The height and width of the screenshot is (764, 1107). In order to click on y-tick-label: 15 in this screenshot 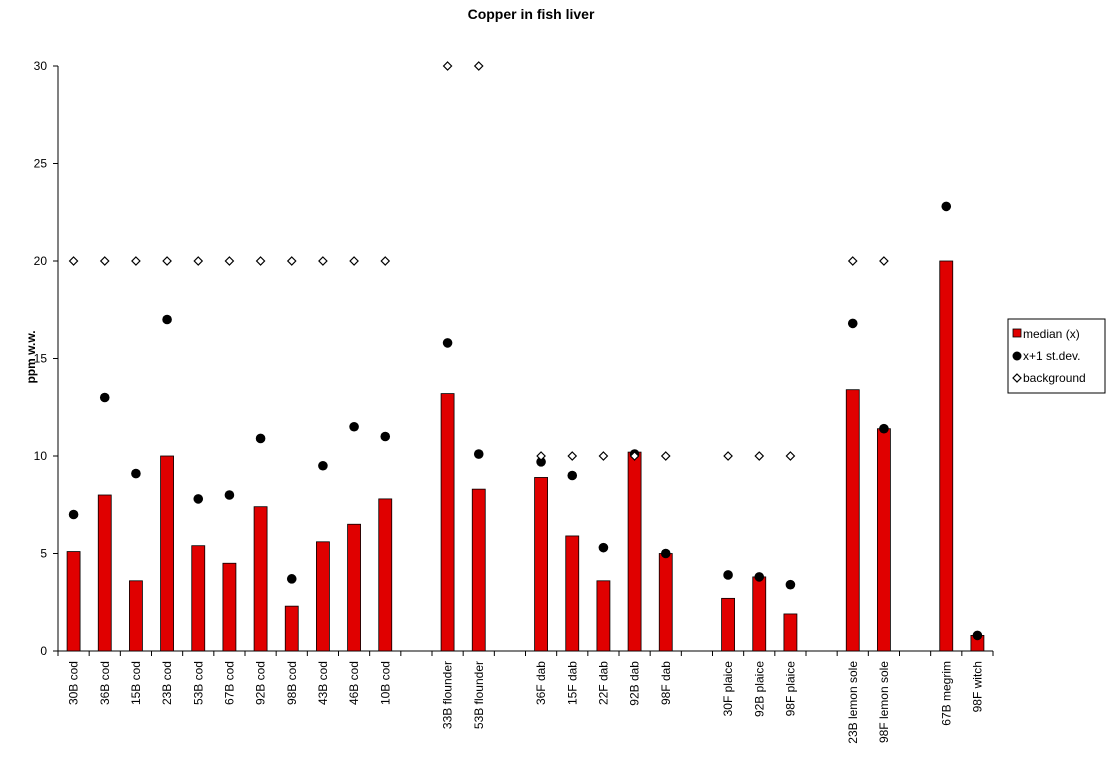, I will do `click(41, 359)`.